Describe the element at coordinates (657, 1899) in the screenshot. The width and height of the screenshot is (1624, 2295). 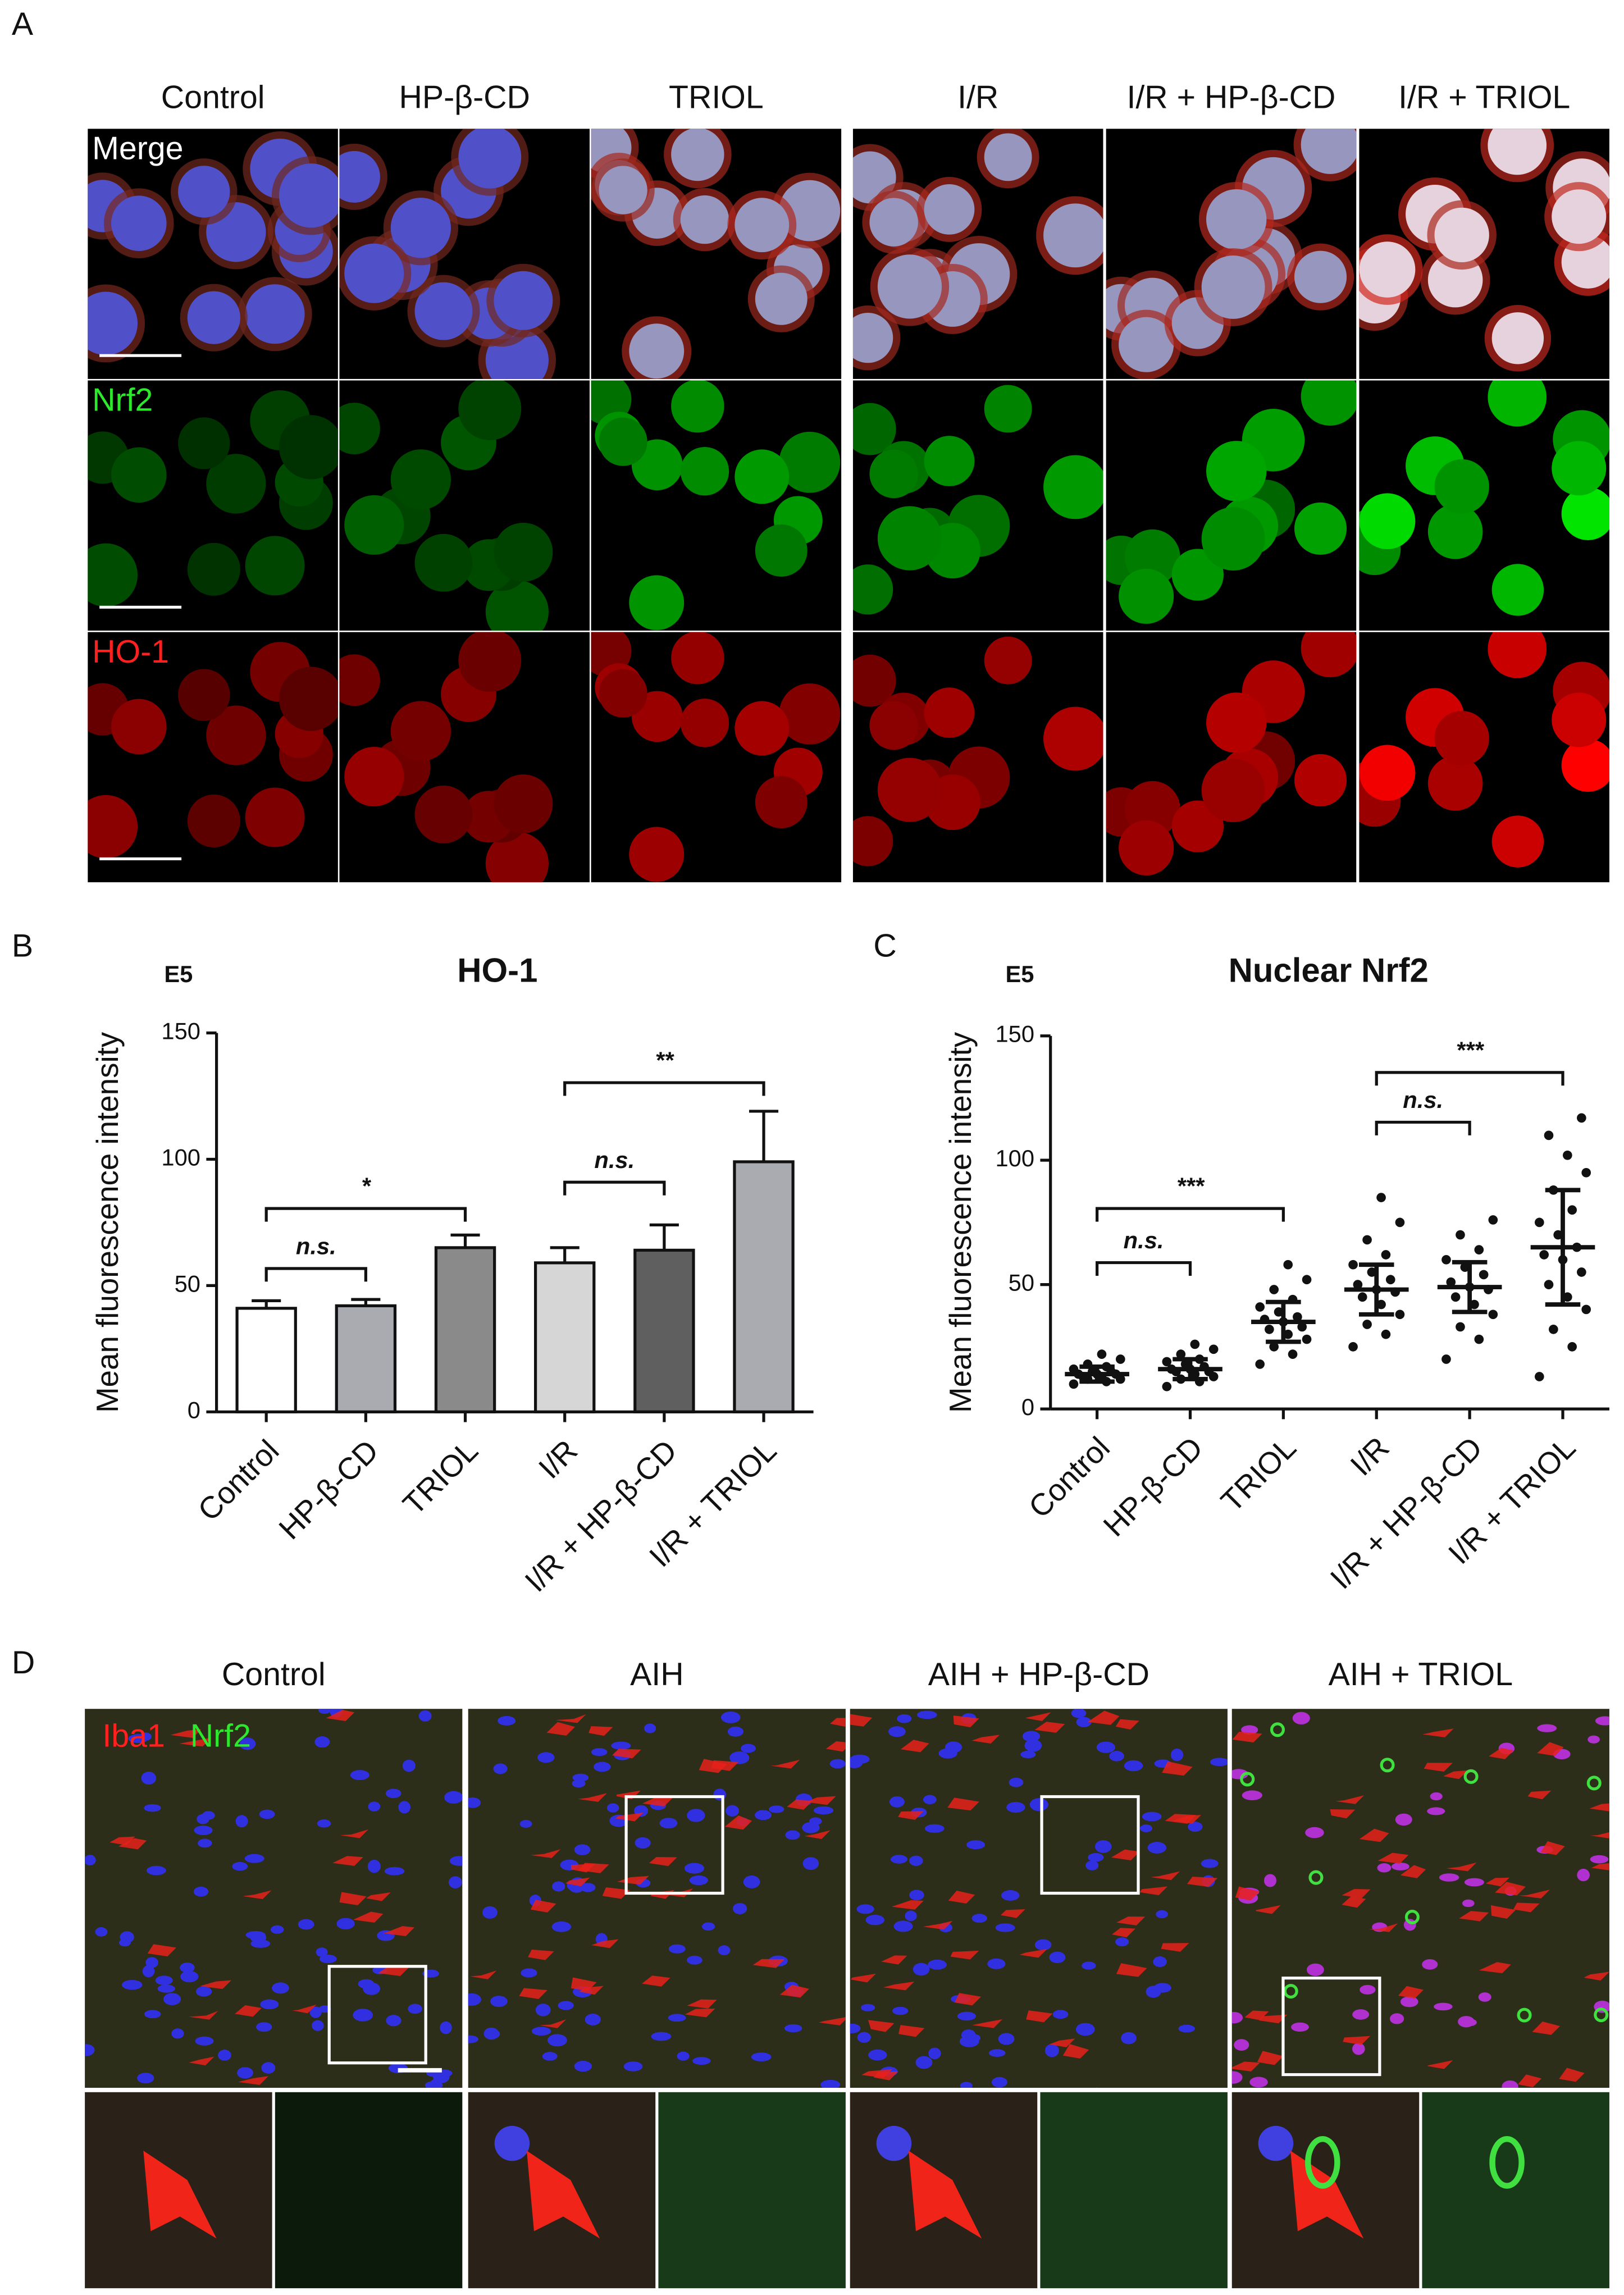
I see `tissue` at that location.